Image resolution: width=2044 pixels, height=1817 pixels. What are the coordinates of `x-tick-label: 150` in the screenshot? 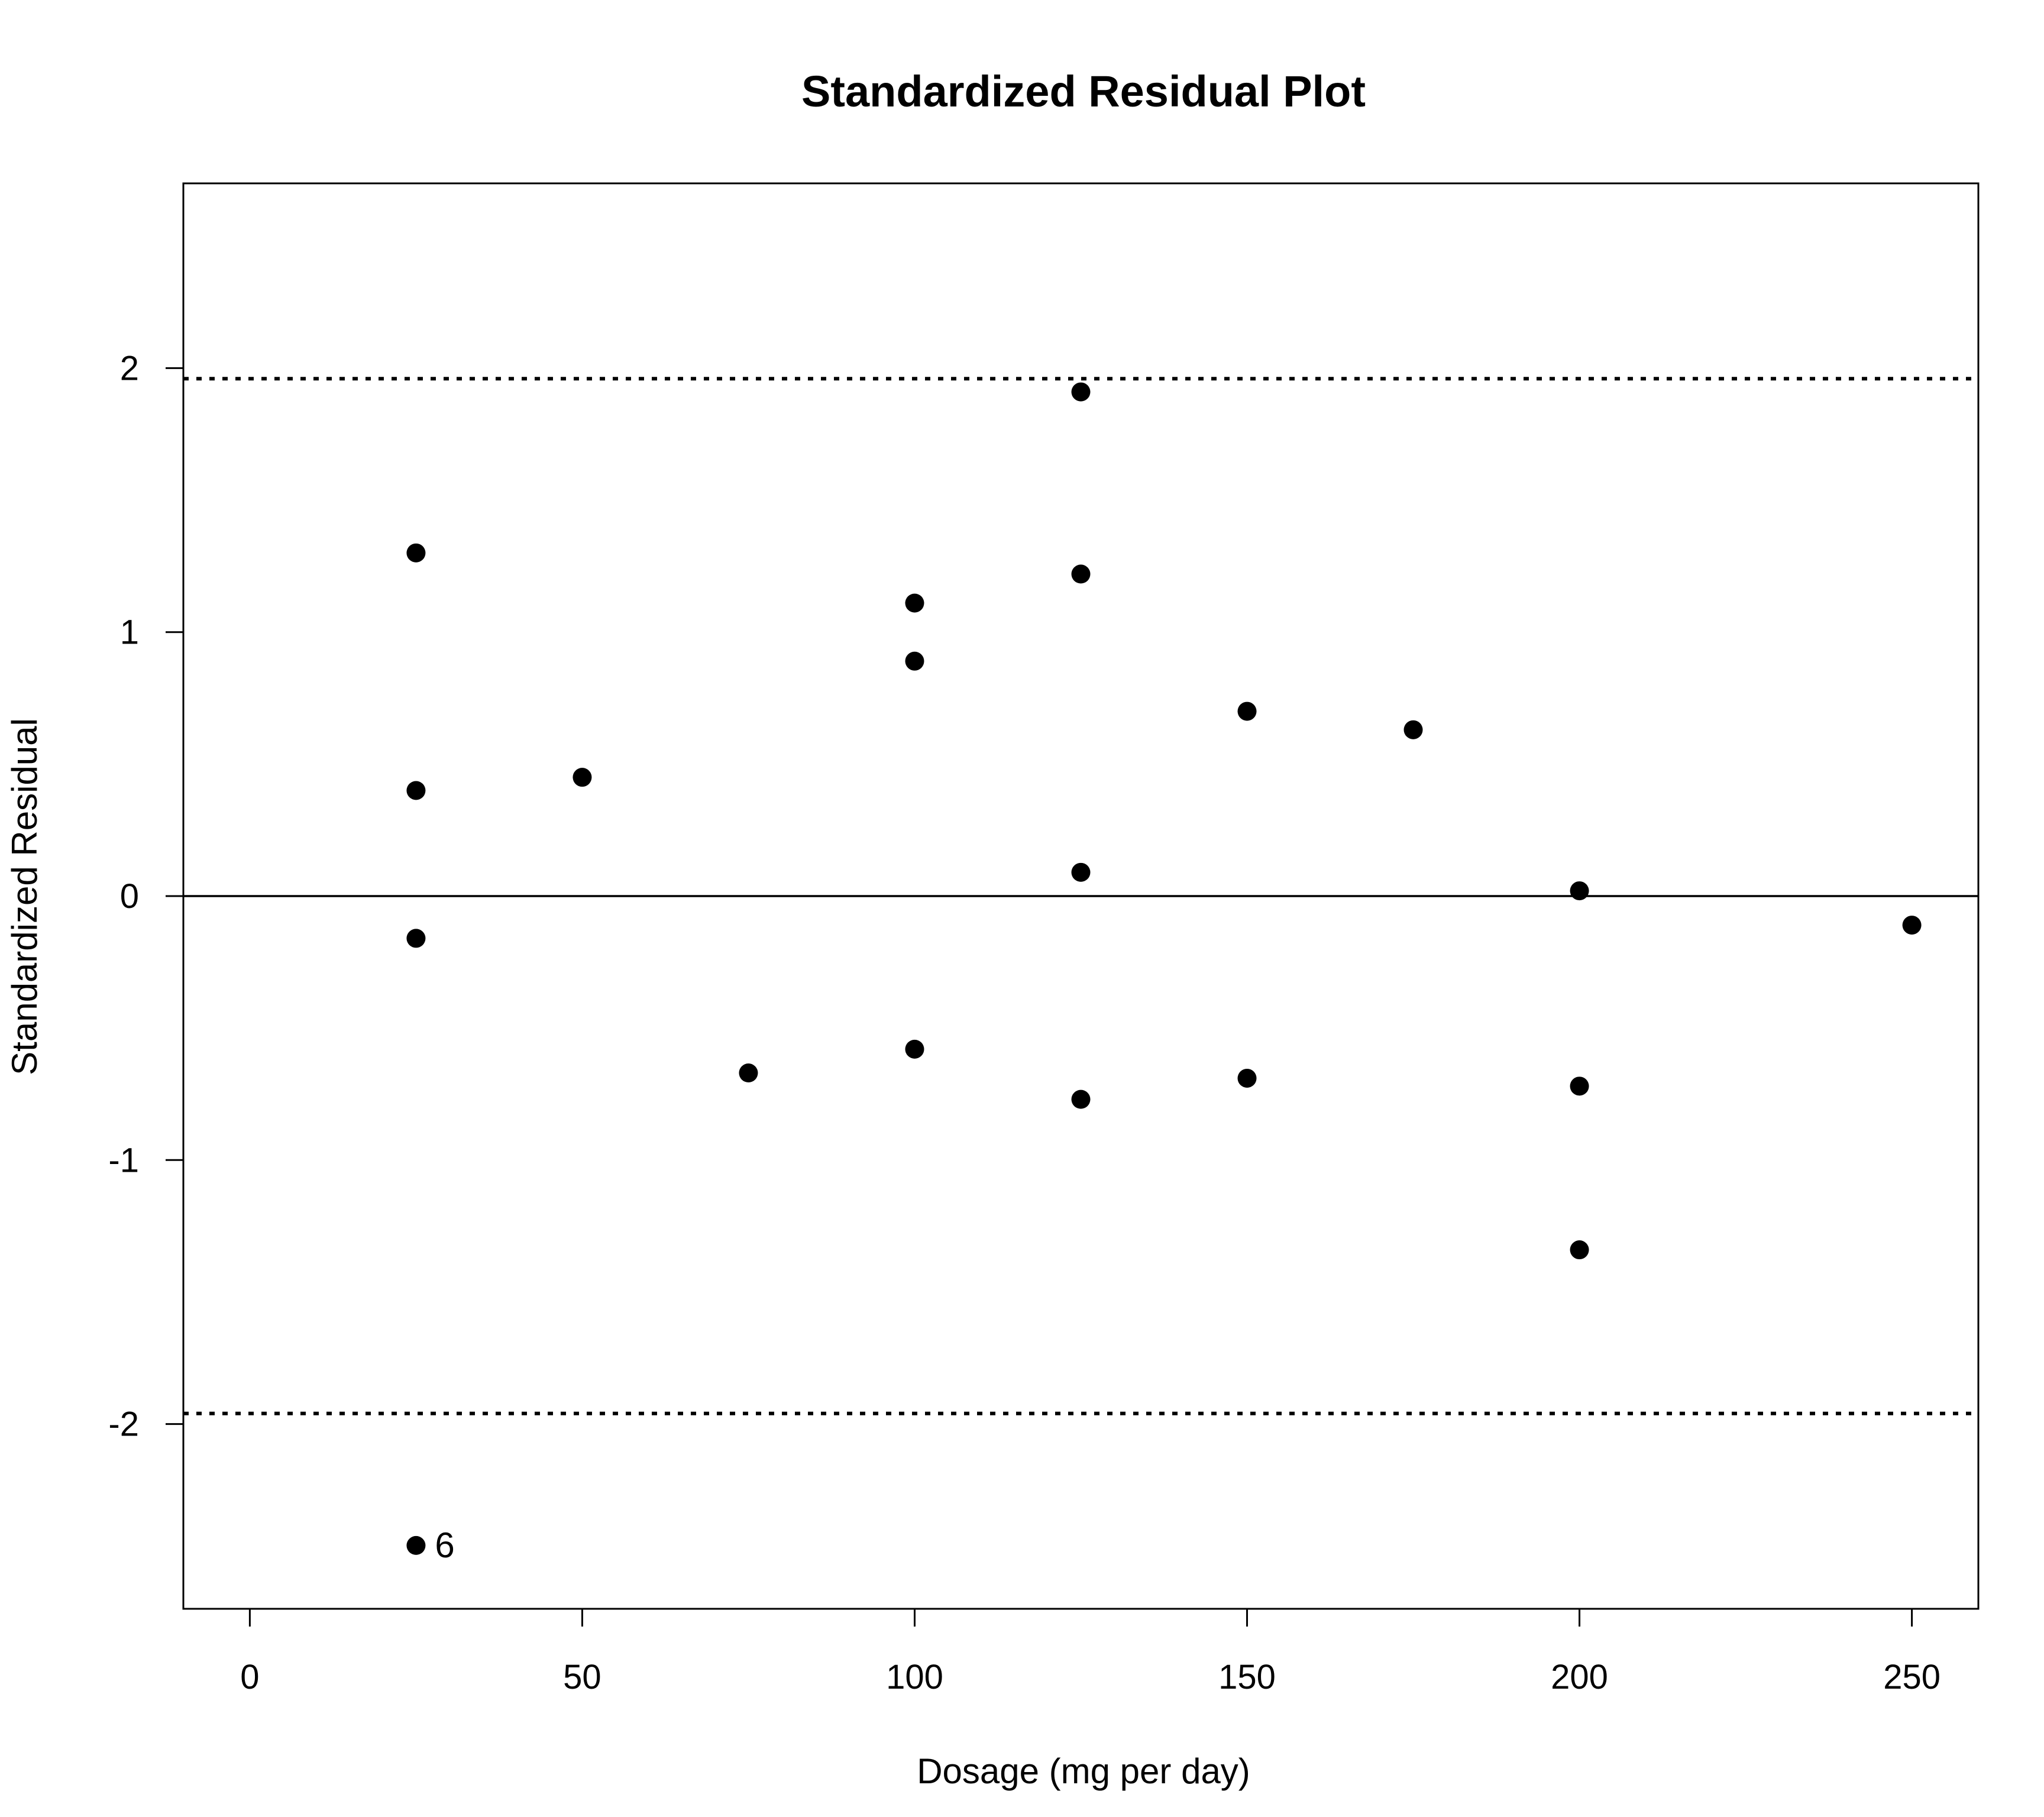 It's located at (1247, 1677).